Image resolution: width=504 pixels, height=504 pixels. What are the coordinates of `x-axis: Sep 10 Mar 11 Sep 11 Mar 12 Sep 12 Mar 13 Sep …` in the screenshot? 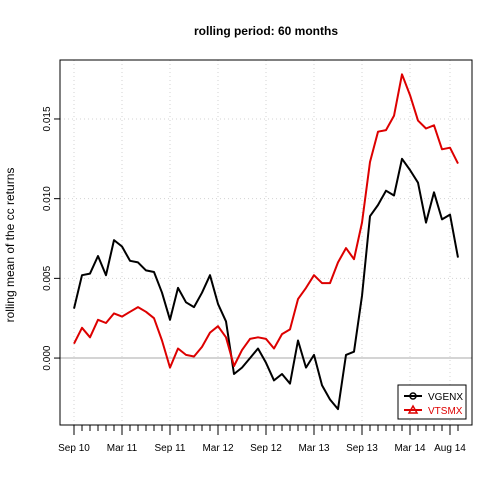 It's located at (262, 439).